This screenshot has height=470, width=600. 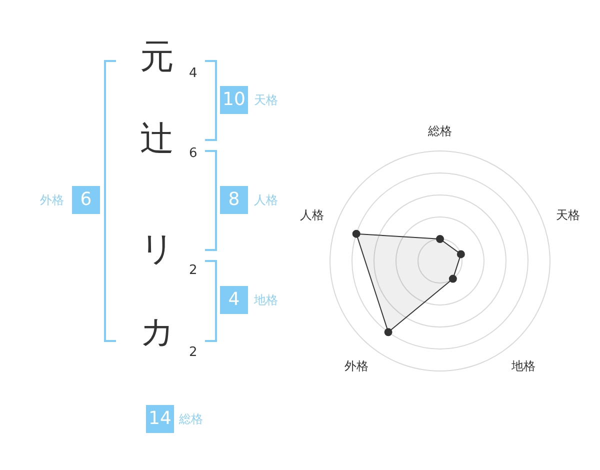 I want to click on spoke-label: 総格, so click(x=439, y=131).